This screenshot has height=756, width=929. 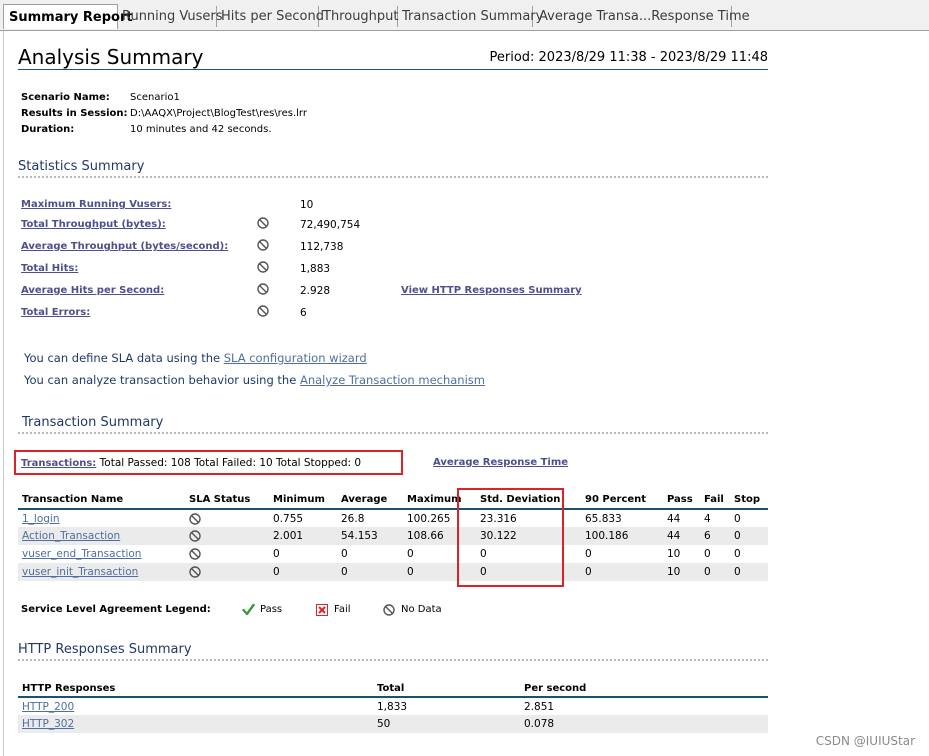 I want to click on col-pass: Pass, so click(x=681, y=500).